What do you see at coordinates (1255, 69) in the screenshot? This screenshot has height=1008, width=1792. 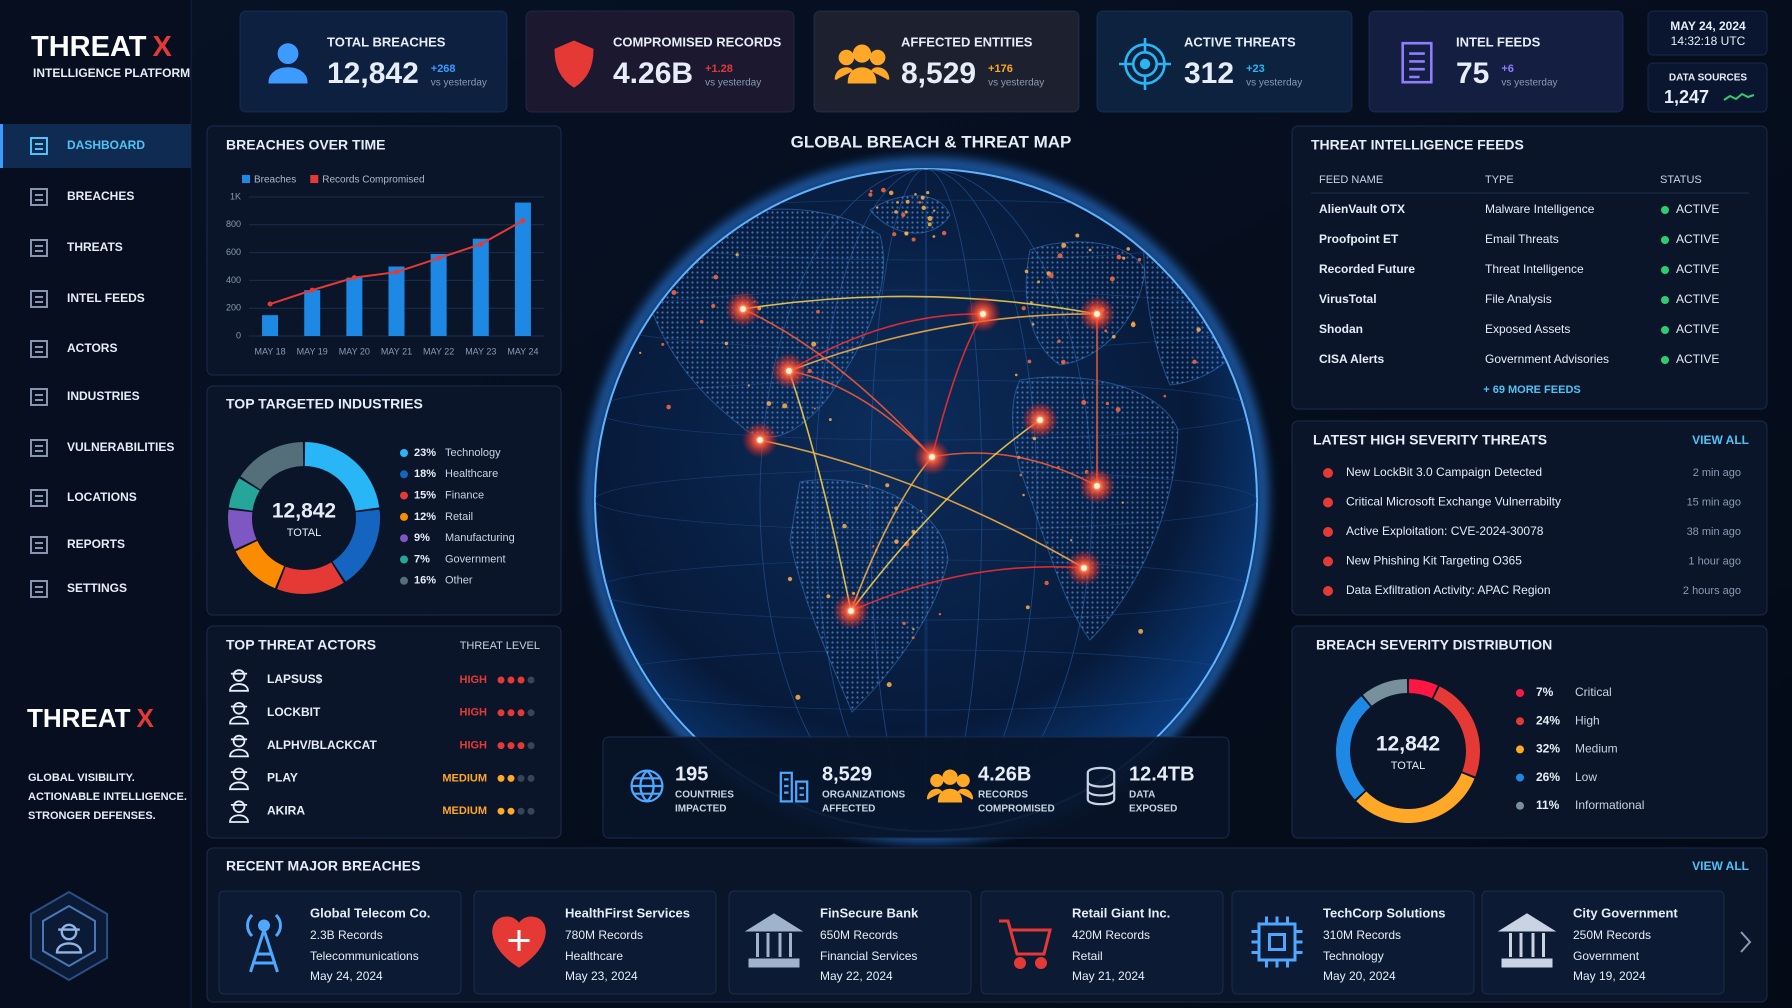 I see `stat-delta: +23` at bounding box center [1255, 69].